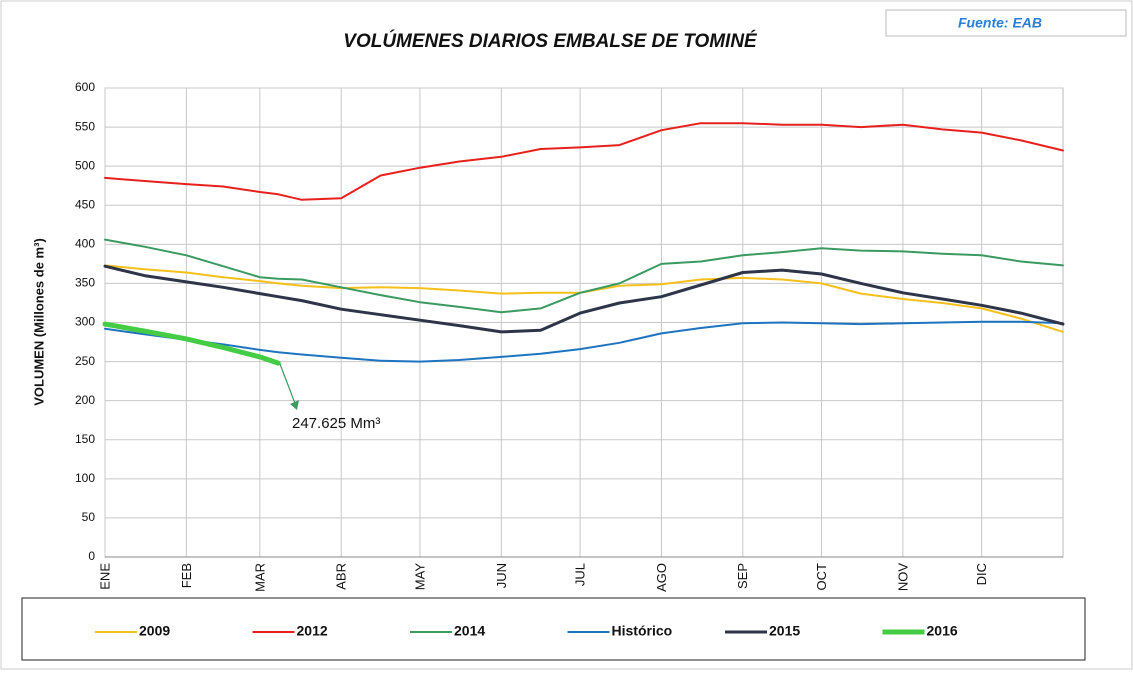 The image size is (1133, 675). I want to click on x-tick-label: NOV, so click(902, 577).